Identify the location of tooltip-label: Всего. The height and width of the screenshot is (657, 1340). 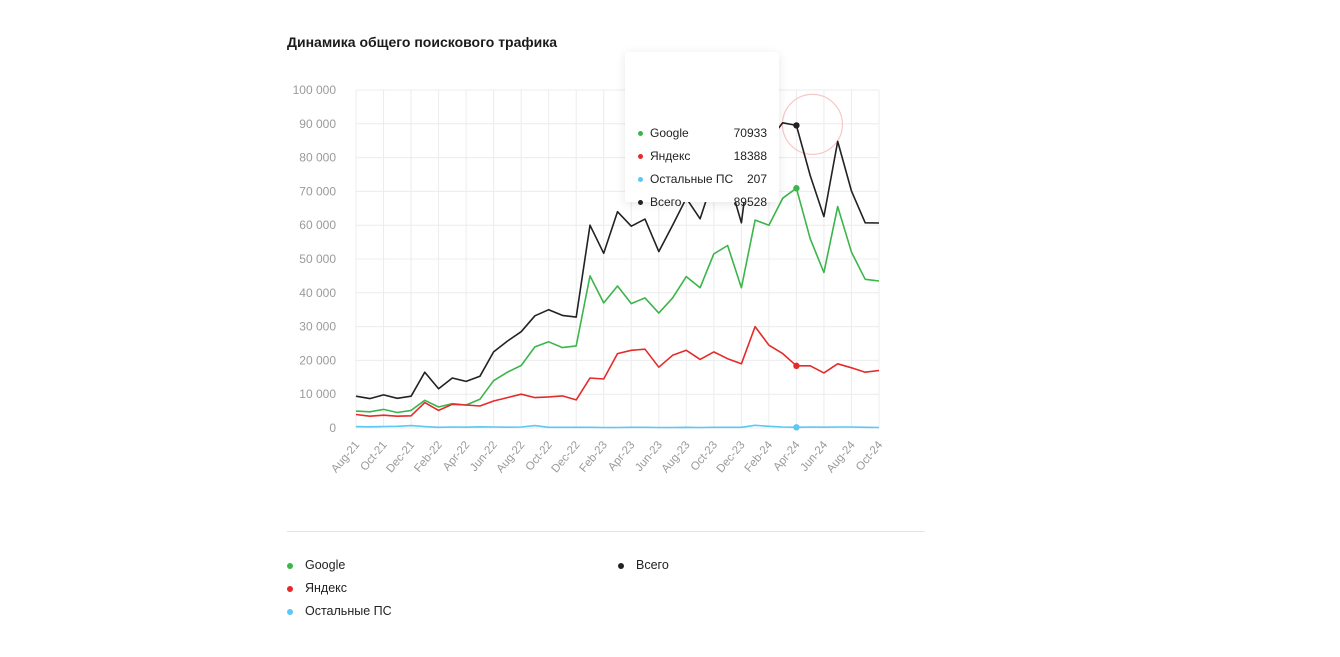
(666, 202).